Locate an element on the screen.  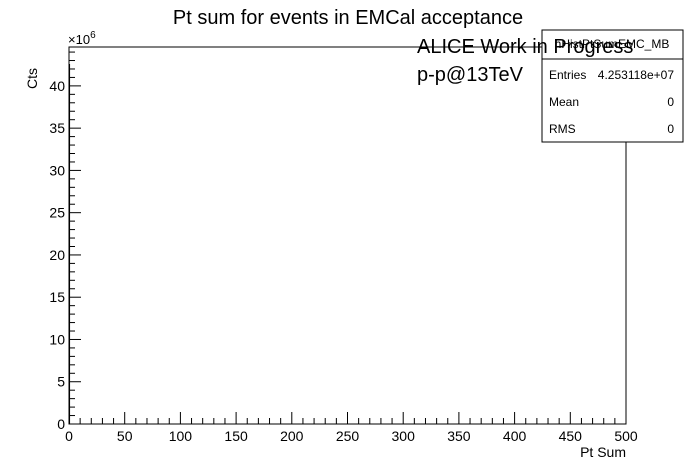
y-tick-label: 5 is located at coordinates (61, 382).